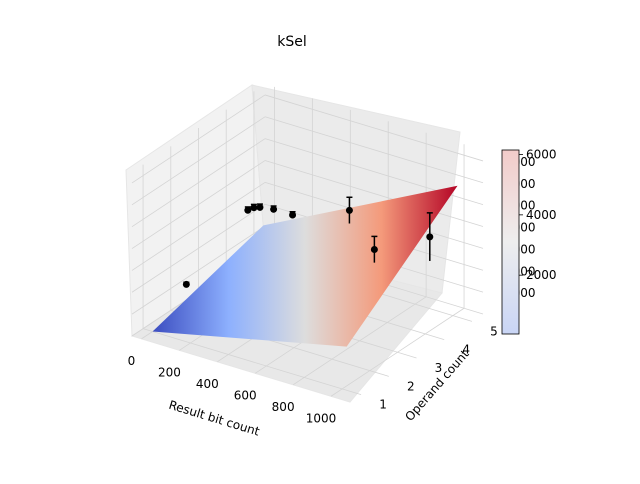  Describe the element at coordinates (383, 405) in the screenshot. I see `y-tick-label: 1` at that location.